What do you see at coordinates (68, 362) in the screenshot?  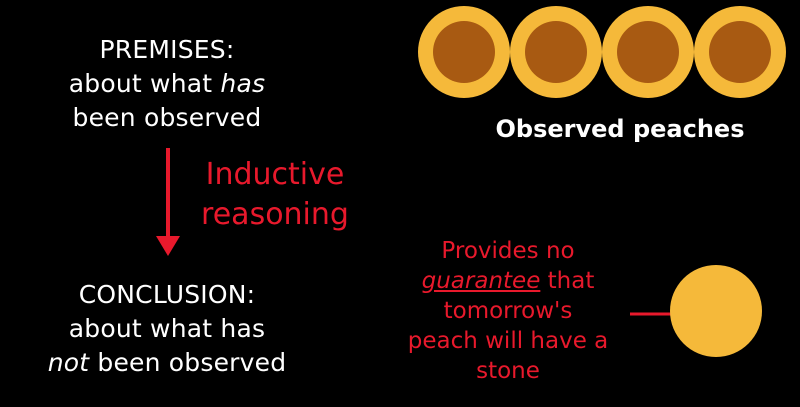 I see `conclusion-emphasis: not` at bounding box center [68, 362].